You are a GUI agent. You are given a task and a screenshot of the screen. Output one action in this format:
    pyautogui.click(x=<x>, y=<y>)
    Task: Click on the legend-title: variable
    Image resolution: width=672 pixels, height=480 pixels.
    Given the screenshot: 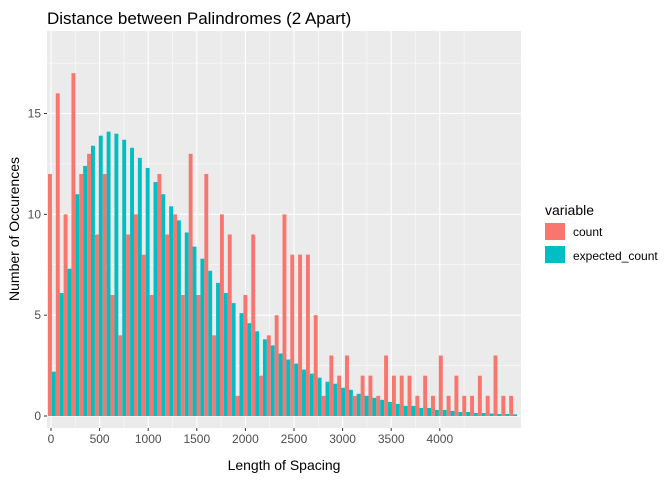 What is the action you would take?
    pyautogui.click(x=569, y=210)
    